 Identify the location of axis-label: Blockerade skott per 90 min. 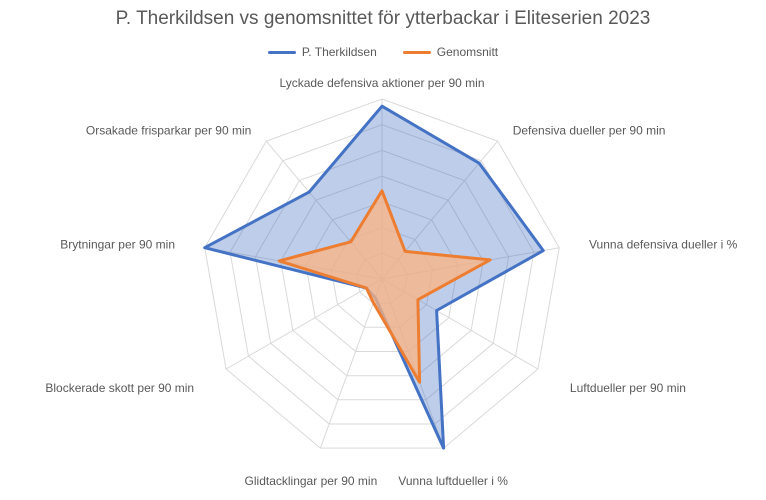
(119, 388).